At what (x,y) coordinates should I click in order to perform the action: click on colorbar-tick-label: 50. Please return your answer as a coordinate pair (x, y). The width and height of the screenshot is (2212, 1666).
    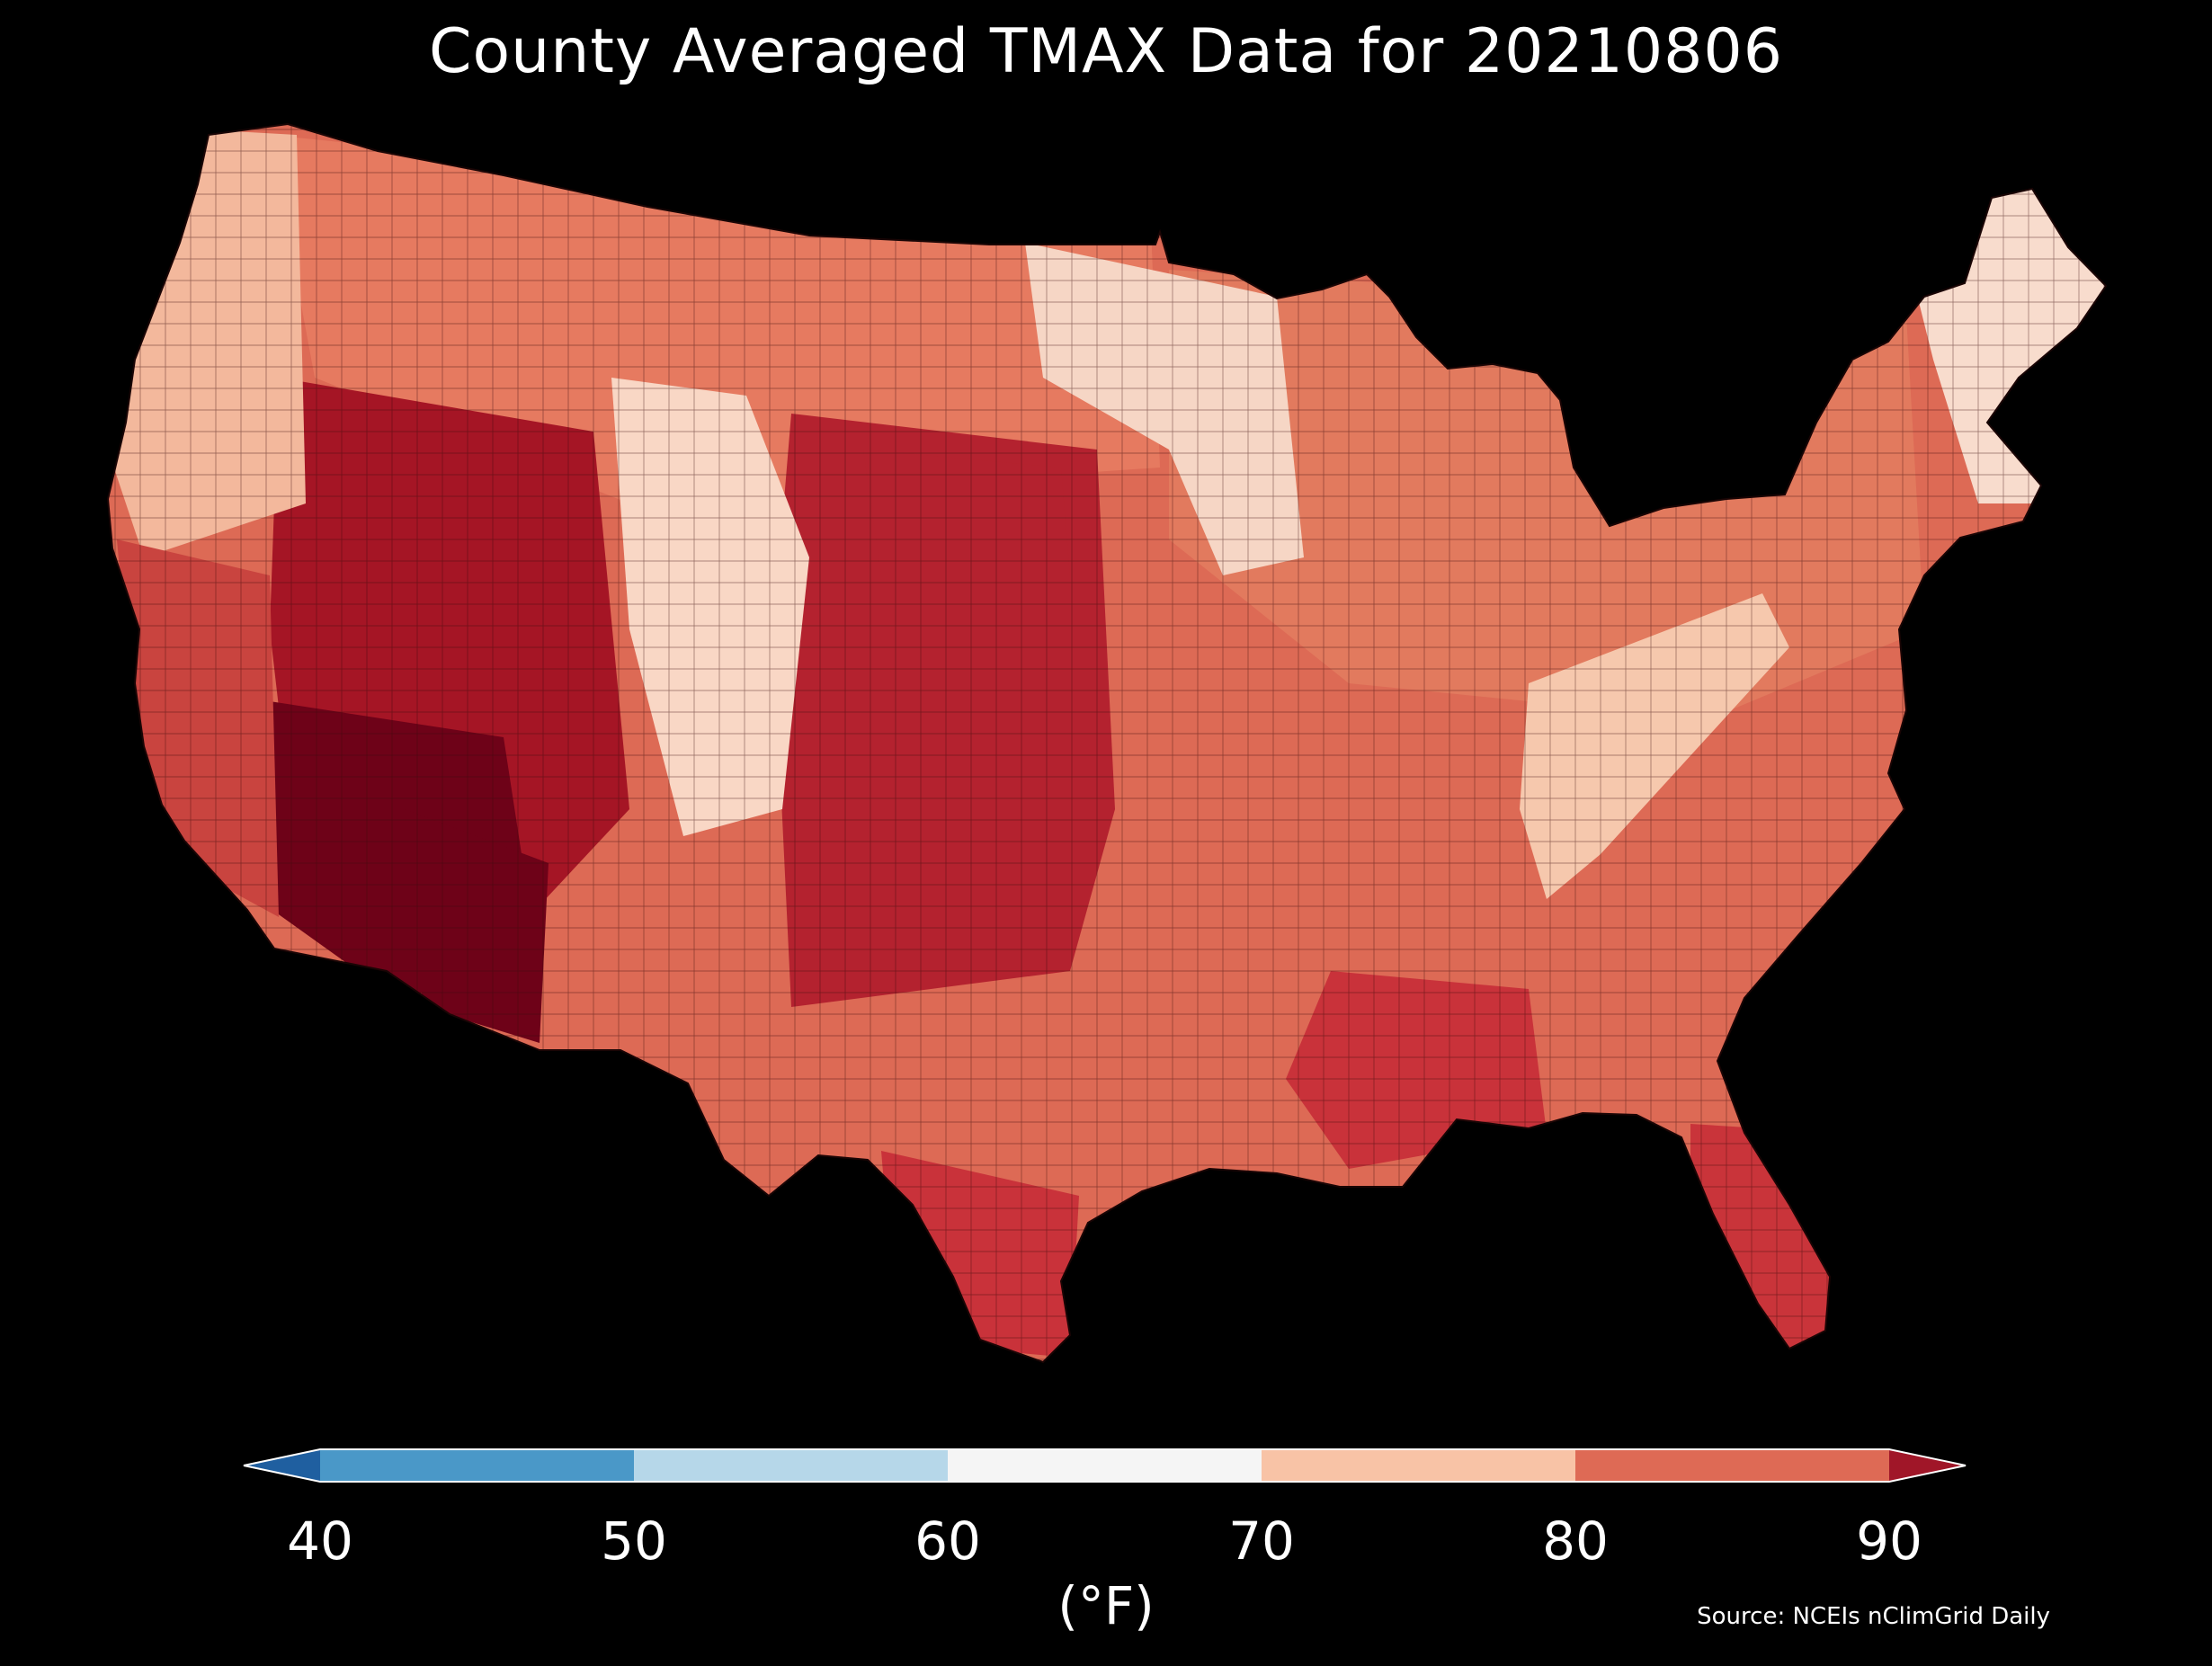
    Looking at the image, I should click on (634, 1541).